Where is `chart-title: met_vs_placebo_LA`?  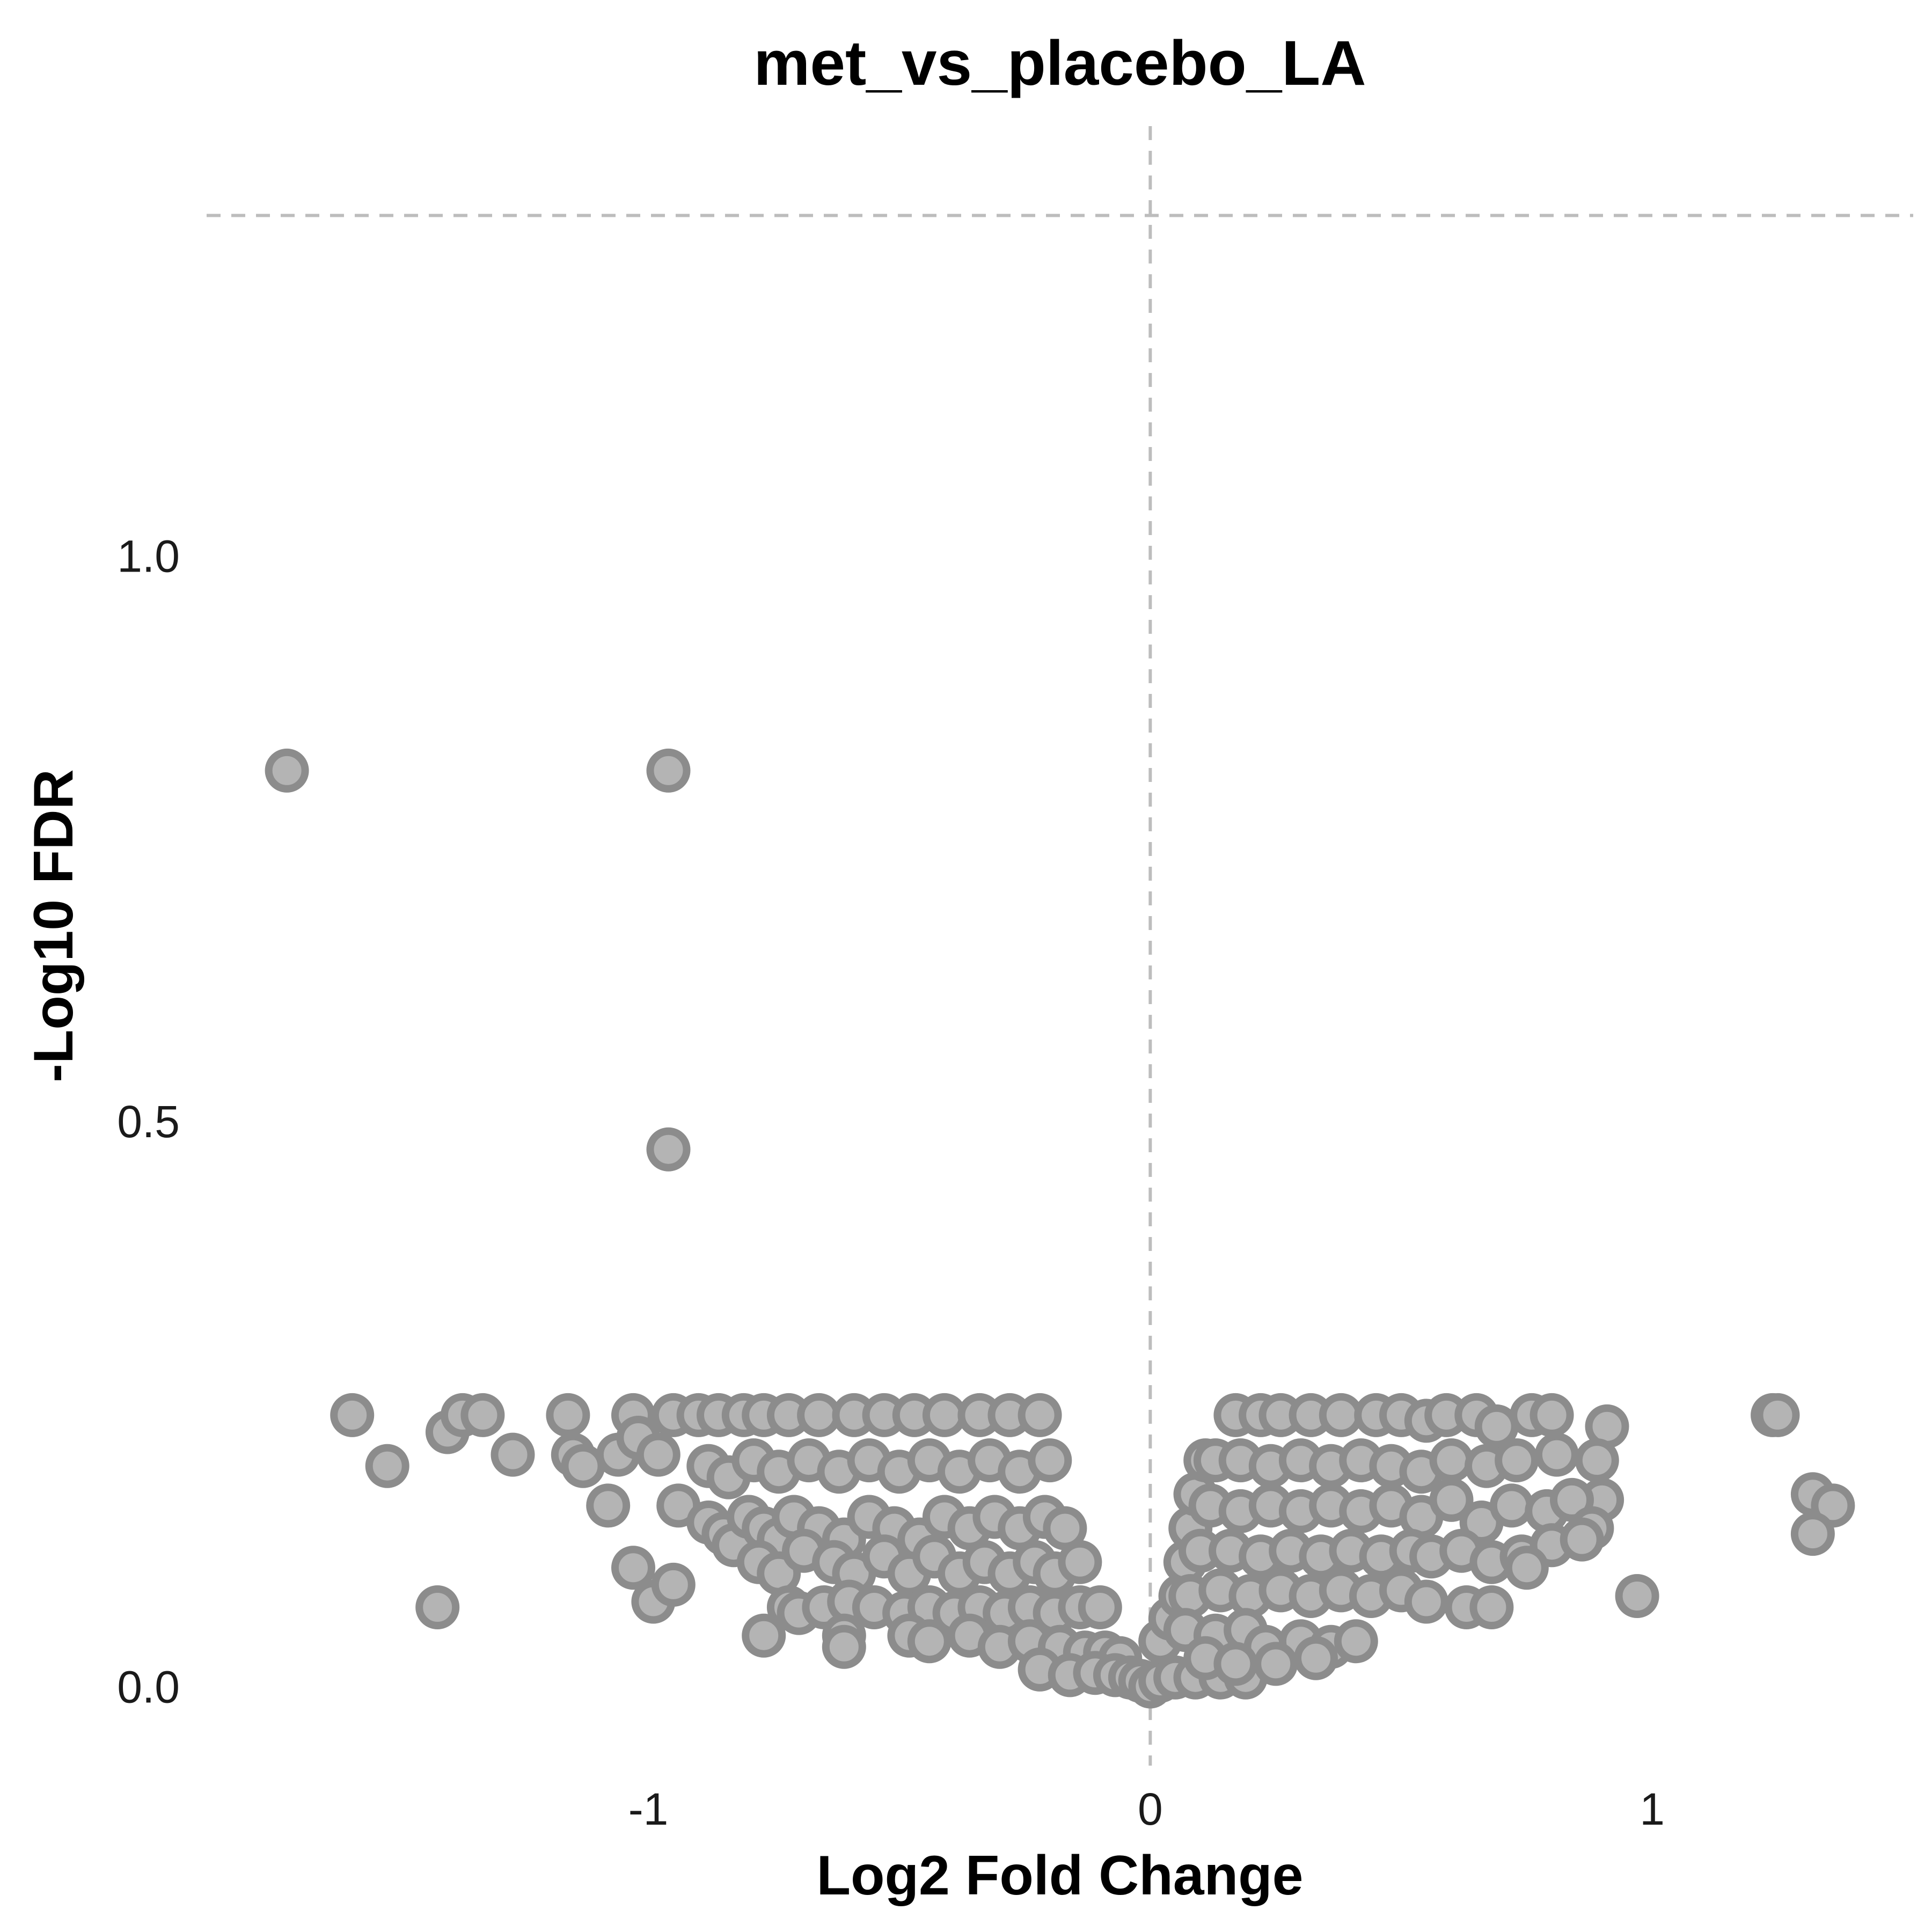
chart-title: met_vs_placebo_LA is located at coordinates (1059, 63).